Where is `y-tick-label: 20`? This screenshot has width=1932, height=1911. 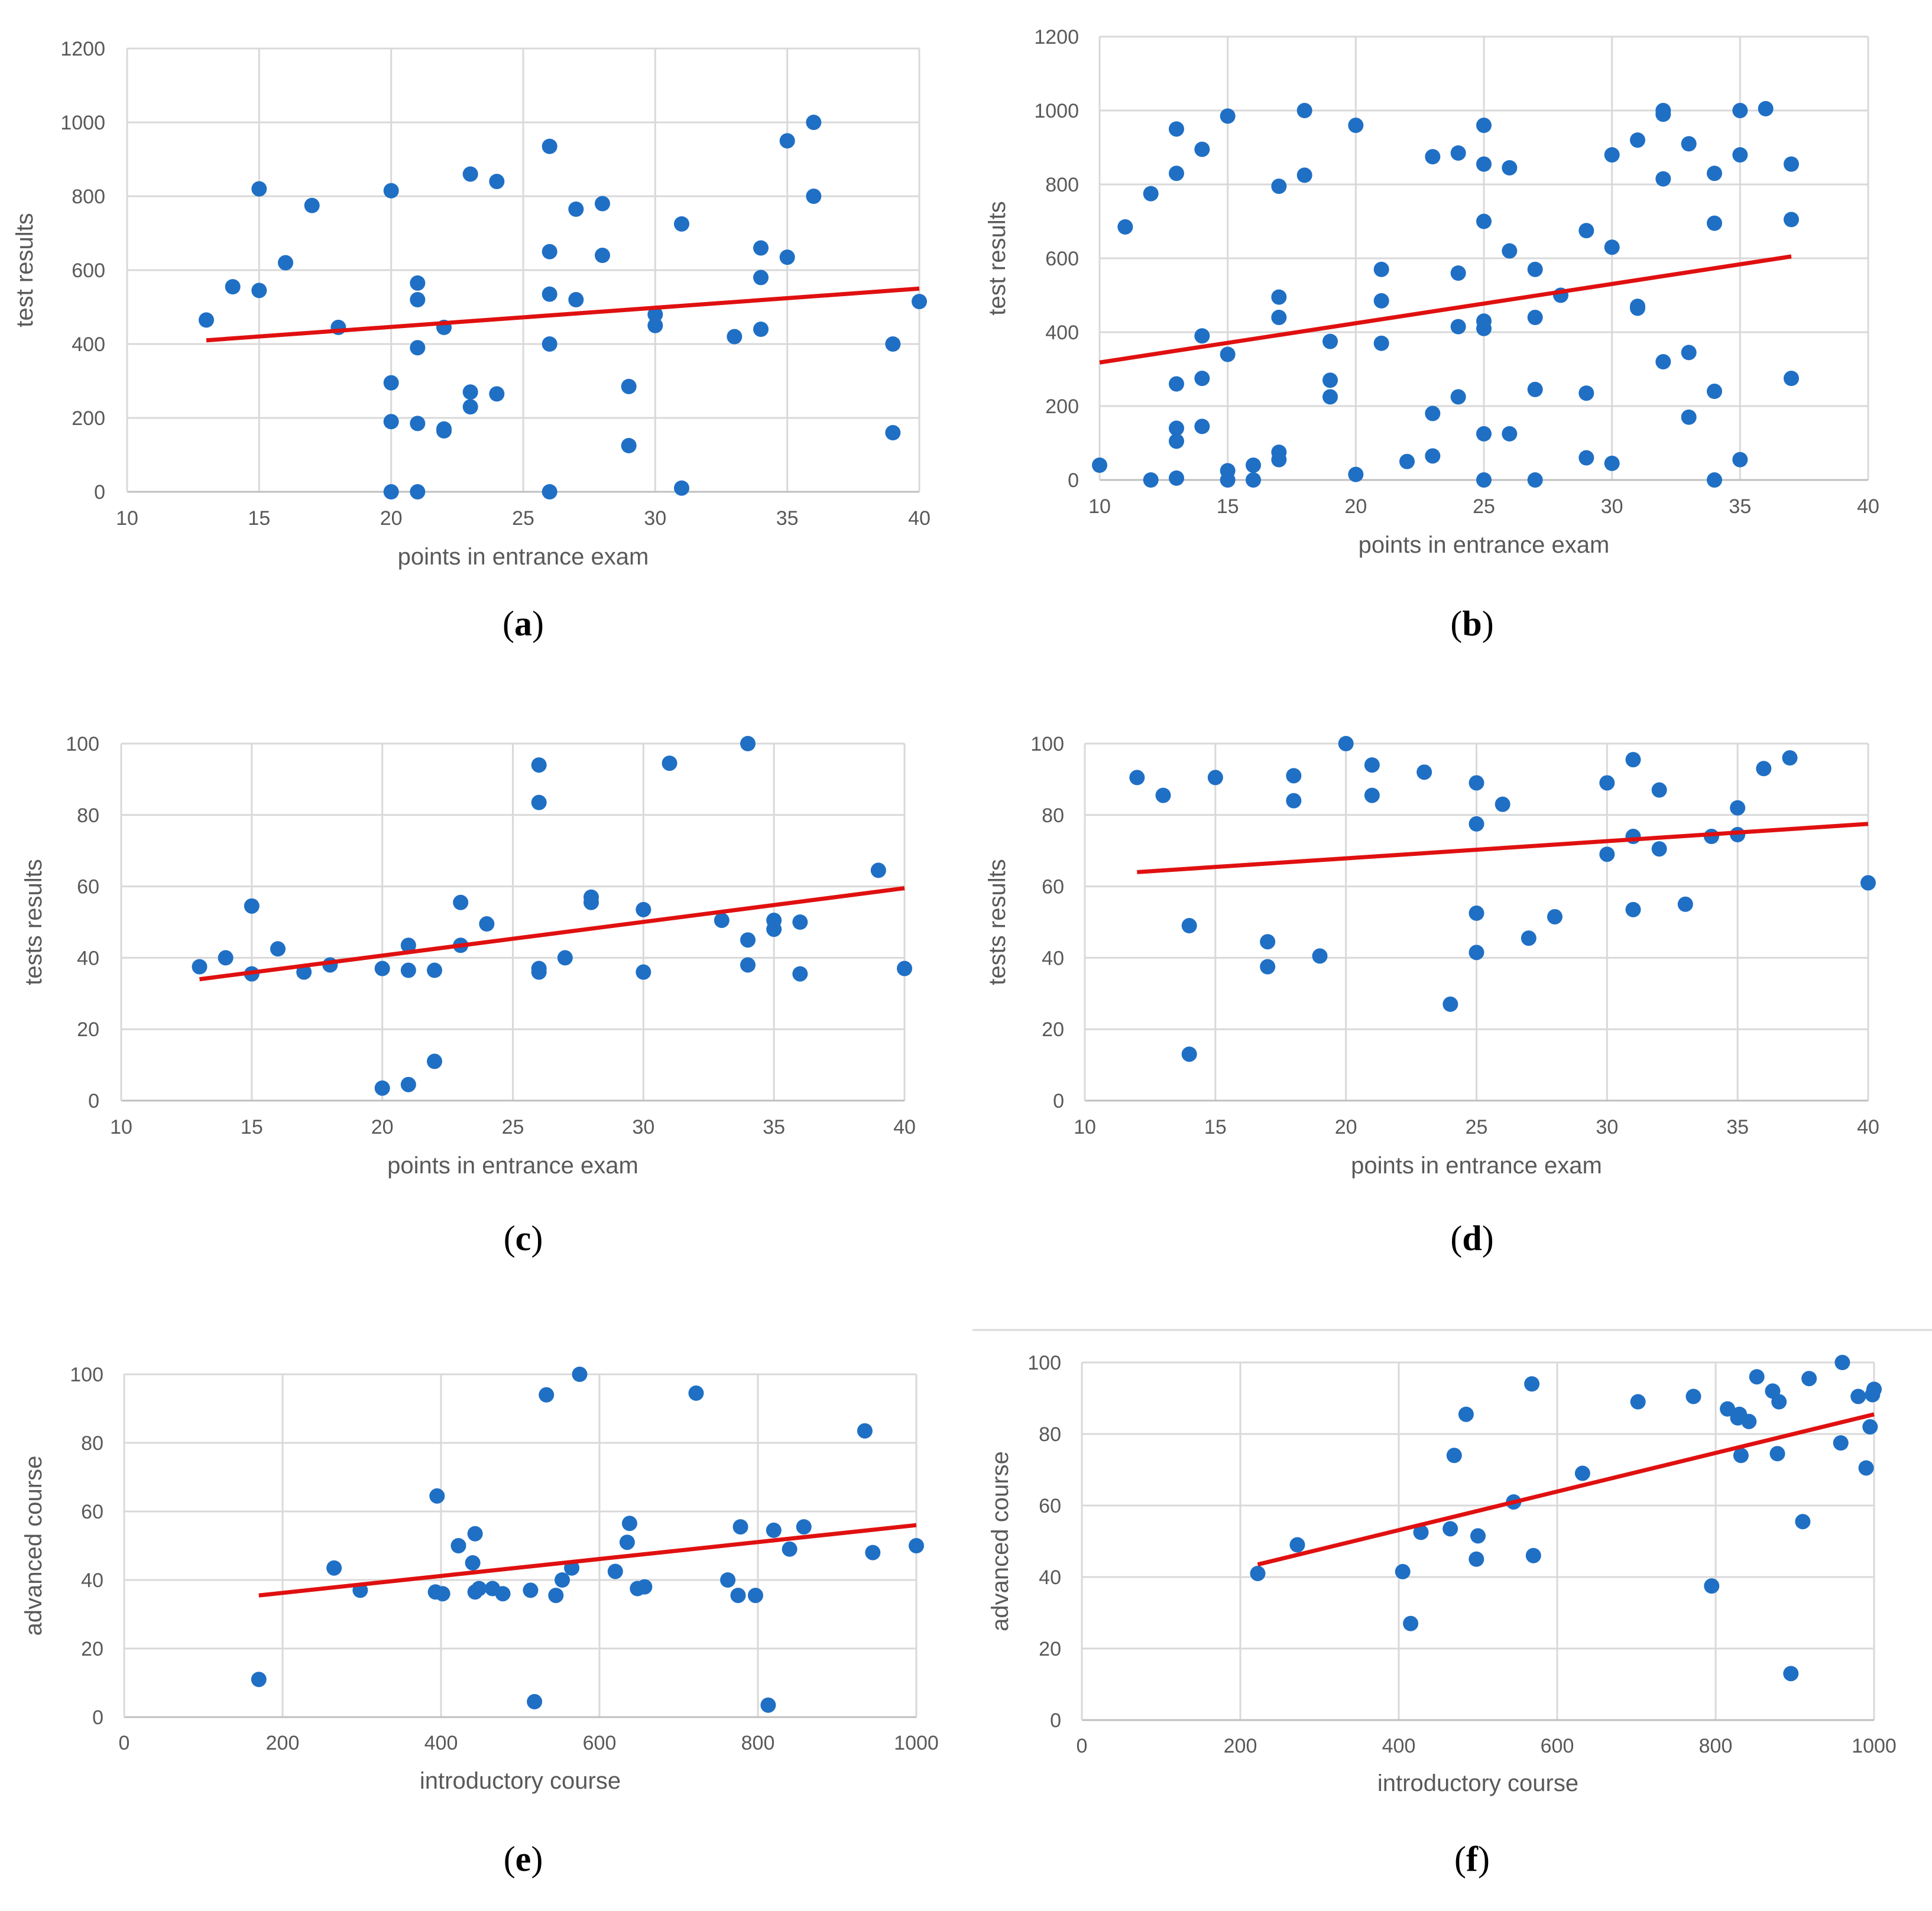
y-tick-label: 20 is located at coordinates (88, 1030).